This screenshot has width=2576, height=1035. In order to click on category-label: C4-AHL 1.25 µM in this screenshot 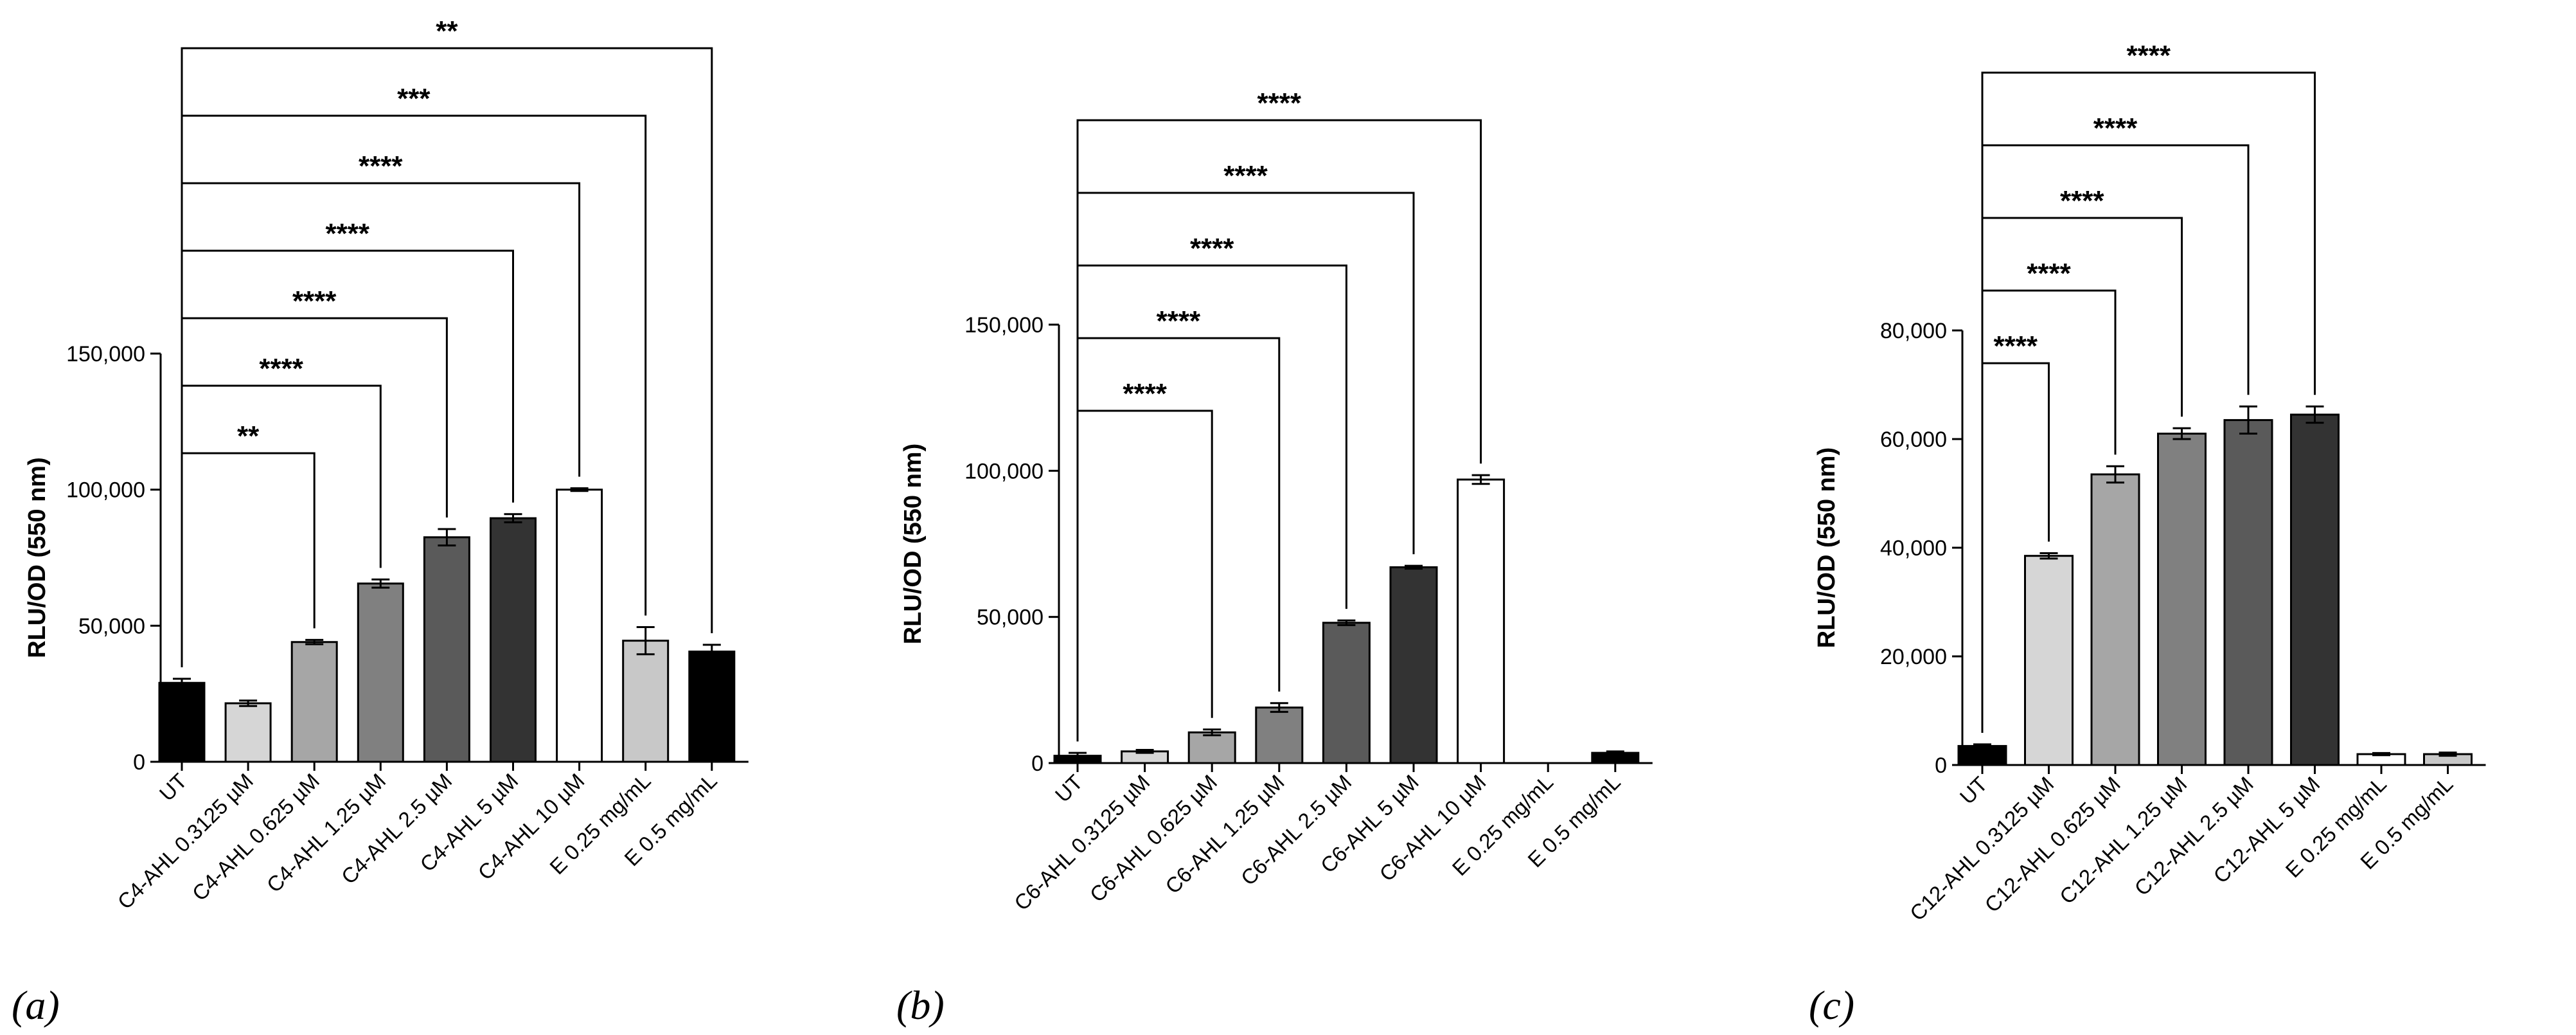, I will do `click(327, 833)`.